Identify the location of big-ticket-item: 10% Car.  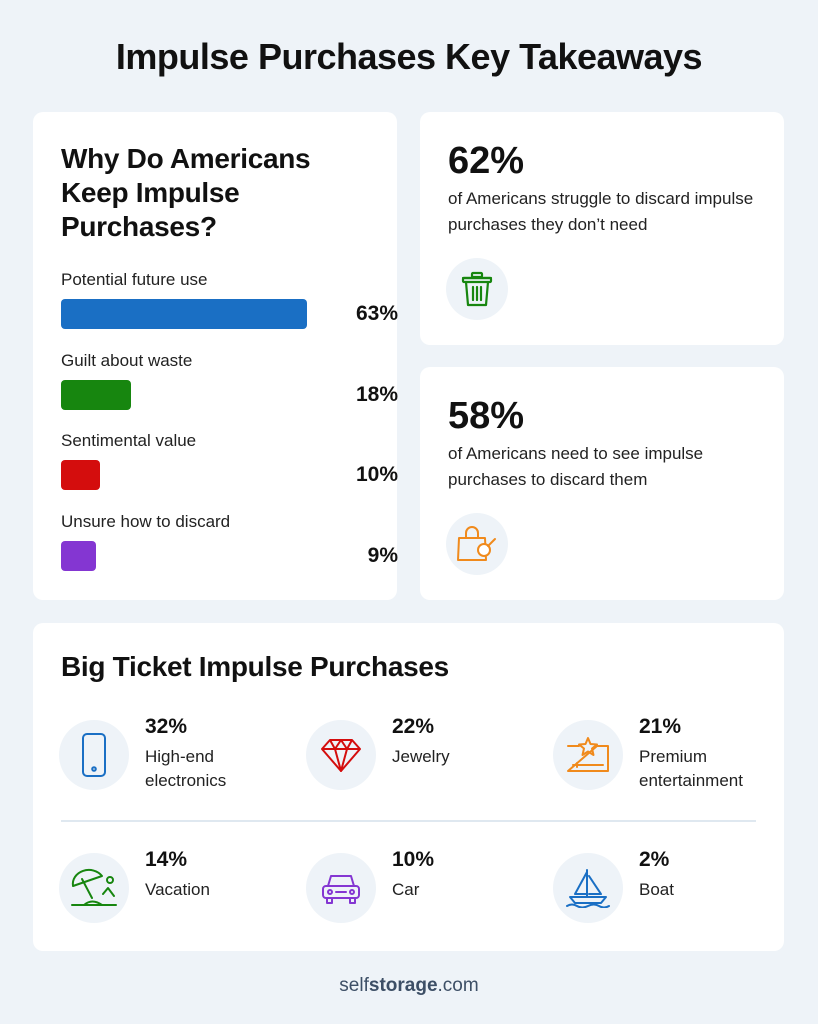
(426, 888).